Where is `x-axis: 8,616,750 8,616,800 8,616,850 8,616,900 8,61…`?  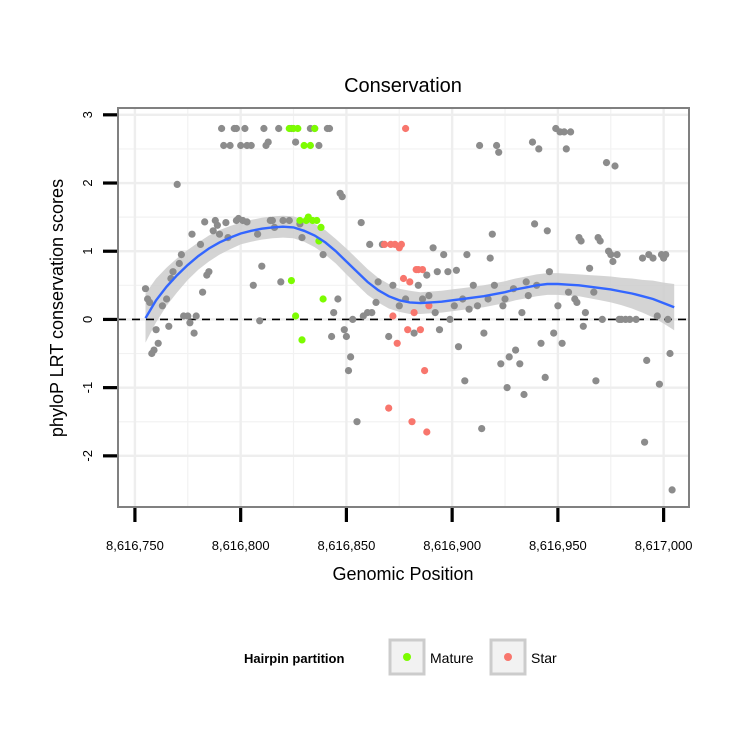 x-axis: 8,616,750 8,616,800 8,616,850 8,616,900 8,61… is located at coordinates (399, 530).